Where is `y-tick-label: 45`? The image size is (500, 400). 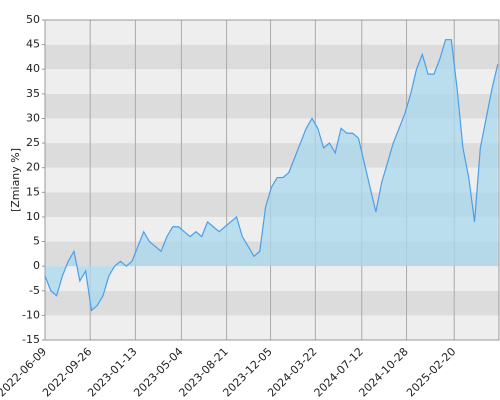
y-tick-label: 45 is located at coordinates (33, 44).